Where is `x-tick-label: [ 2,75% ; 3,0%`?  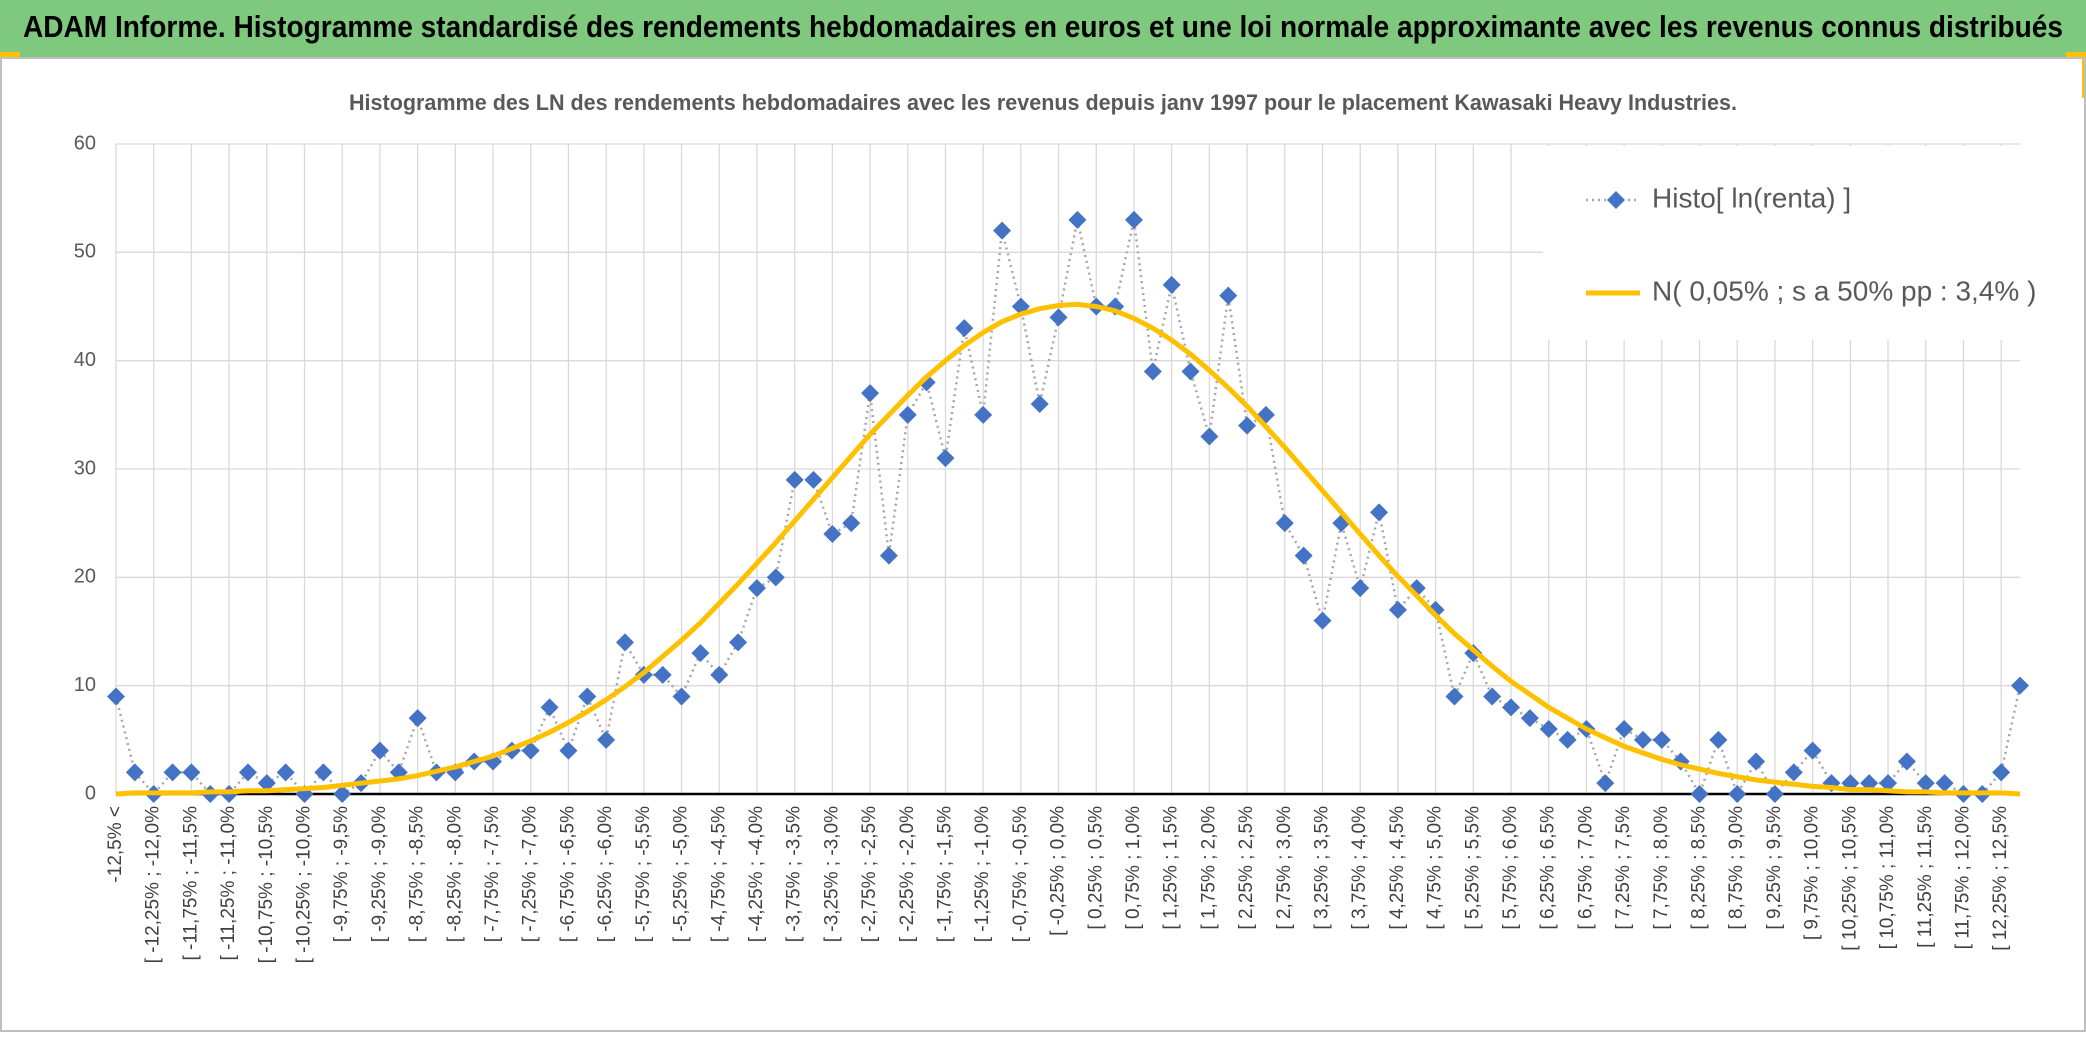 x-tick-label: [ 2,75% ; 3,0% is located at coordinates (1284, 868).